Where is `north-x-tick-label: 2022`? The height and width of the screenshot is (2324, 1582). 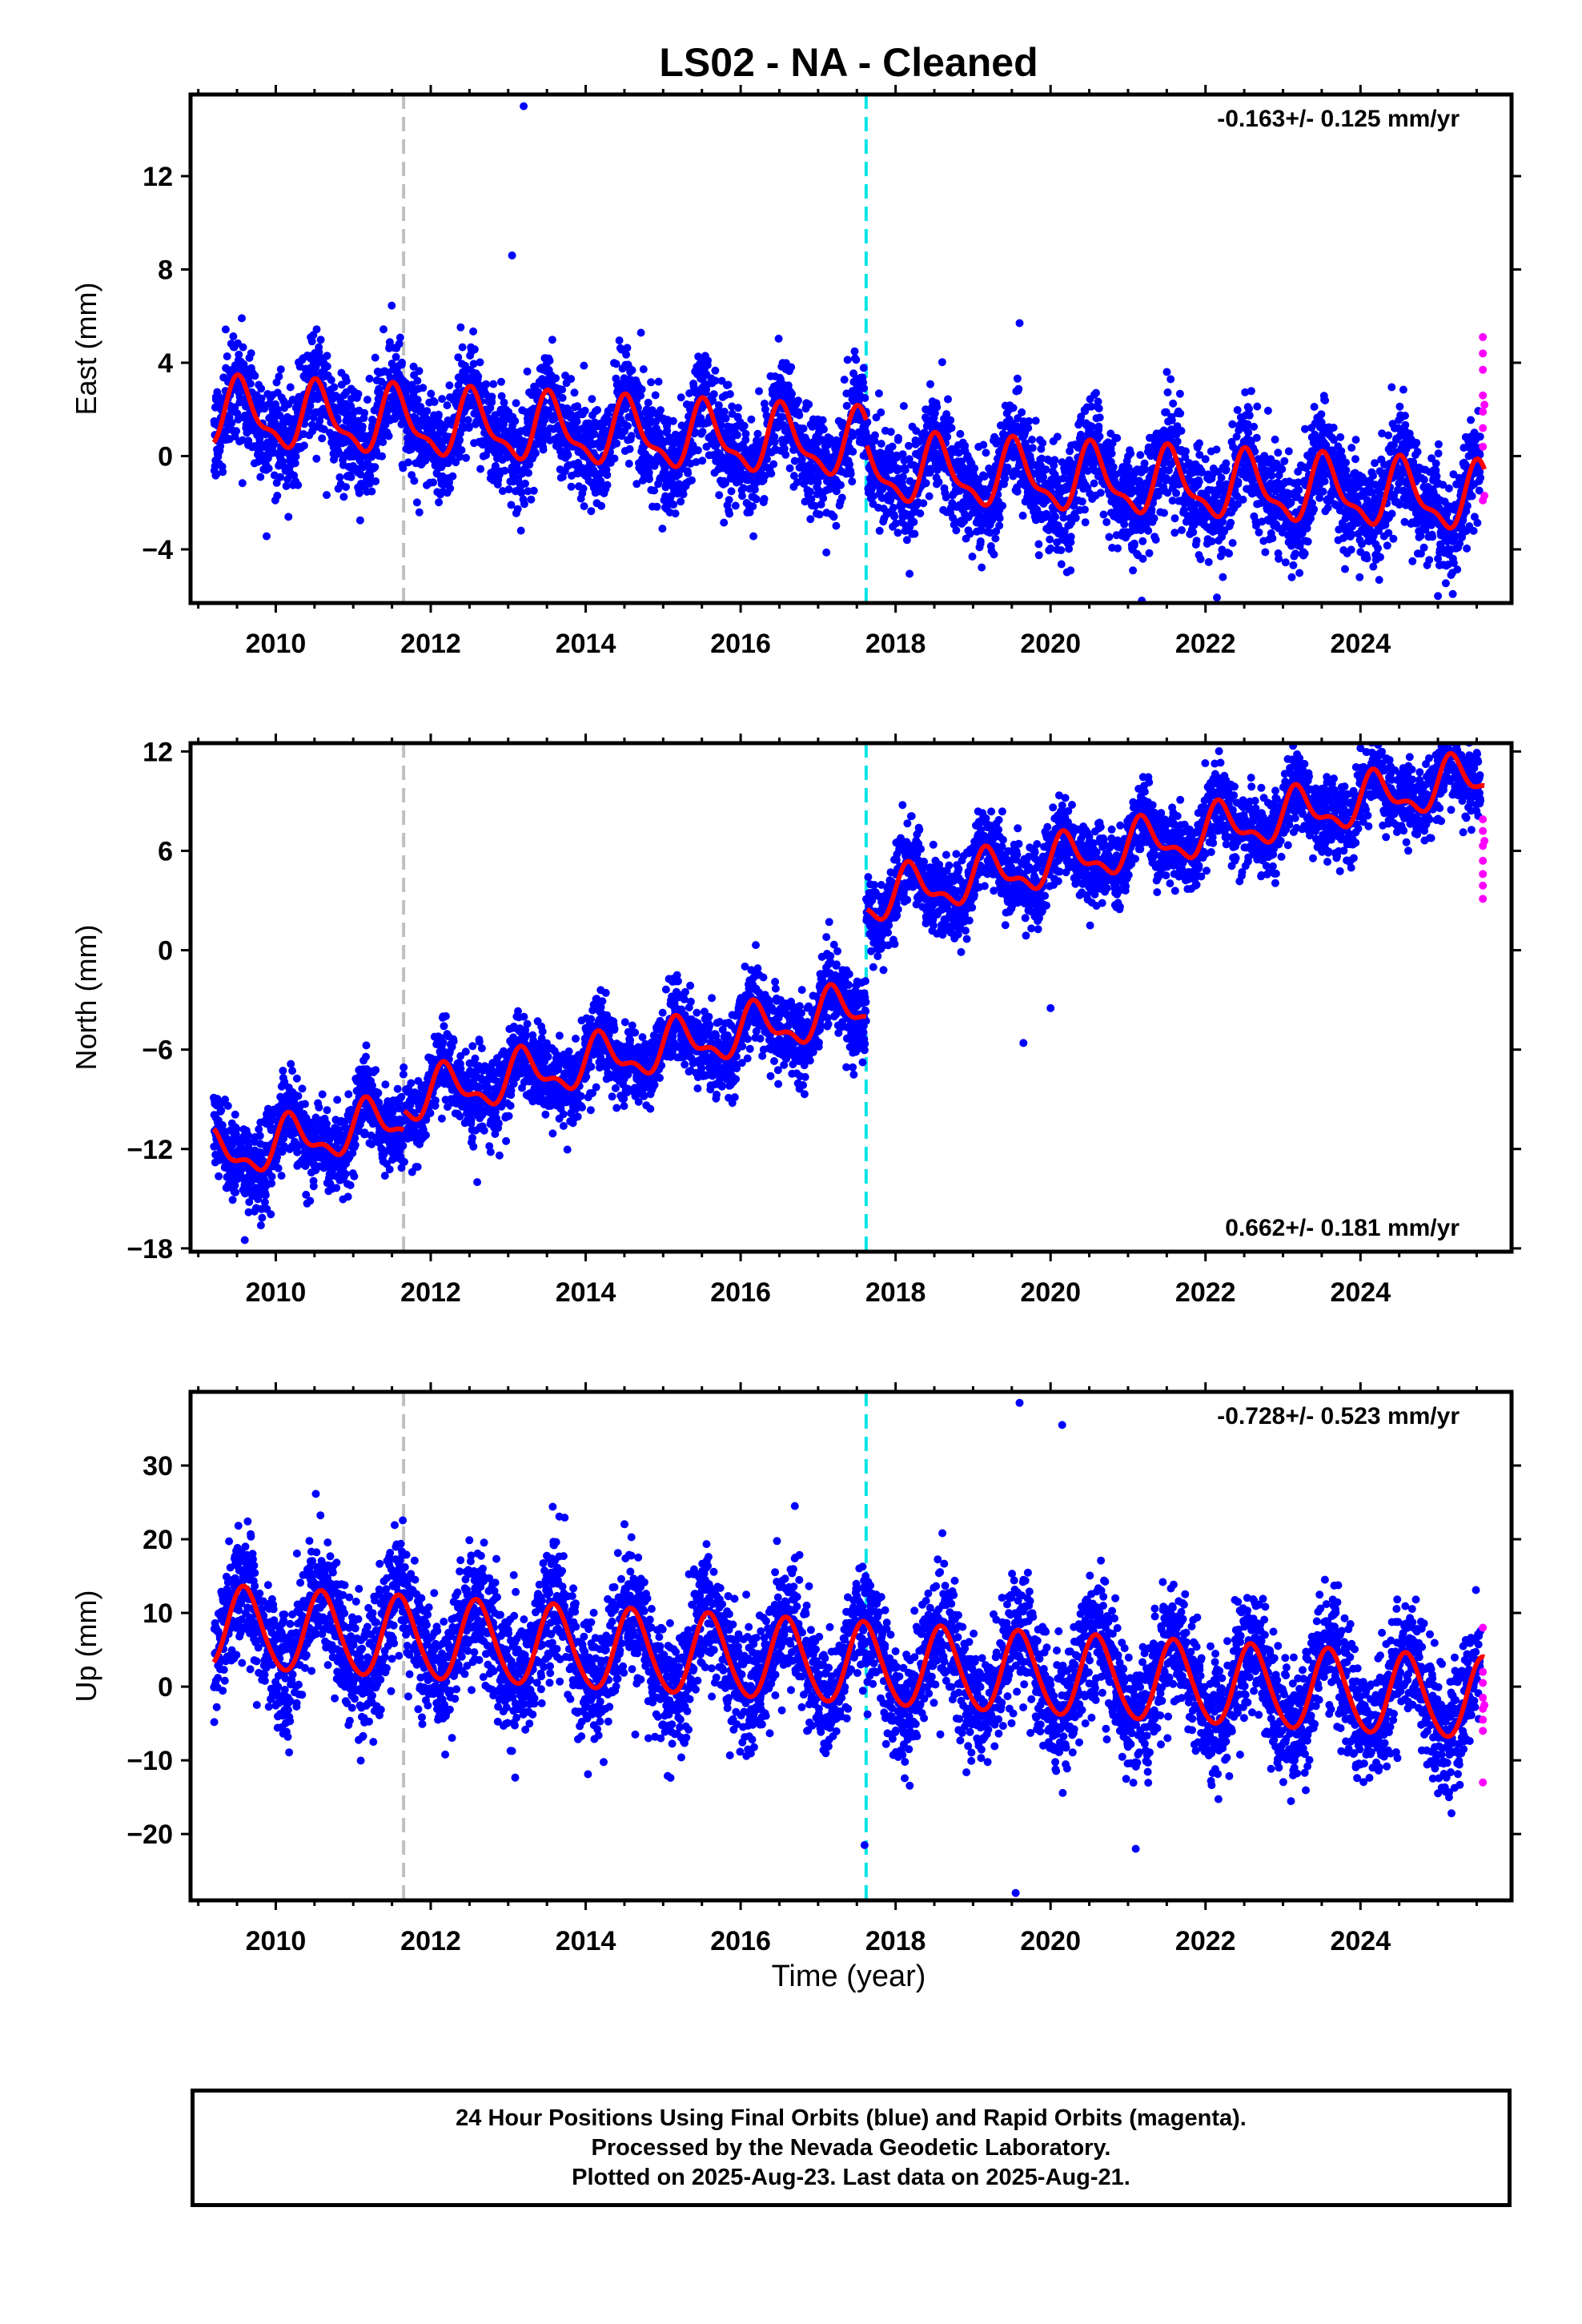 north-x-tick-label: 2022 is located at coordinates (1205, 1292).